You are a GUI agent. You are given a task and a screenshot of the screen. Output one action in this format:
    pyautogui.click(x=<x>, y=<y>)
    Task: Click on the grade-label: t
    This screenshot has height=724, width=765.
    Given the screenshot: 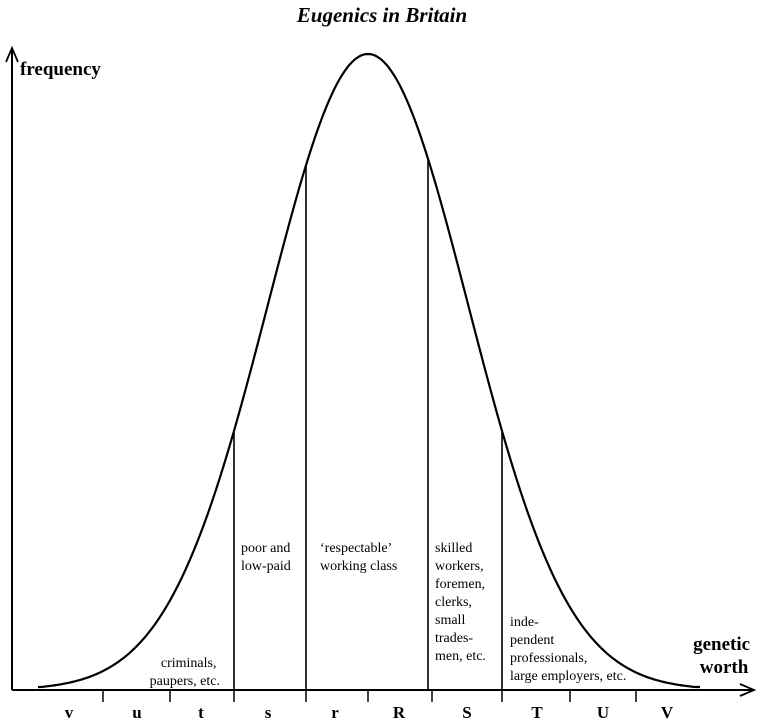 What is the action you would take?
    pyautogui.click(x=201, y=712)
    